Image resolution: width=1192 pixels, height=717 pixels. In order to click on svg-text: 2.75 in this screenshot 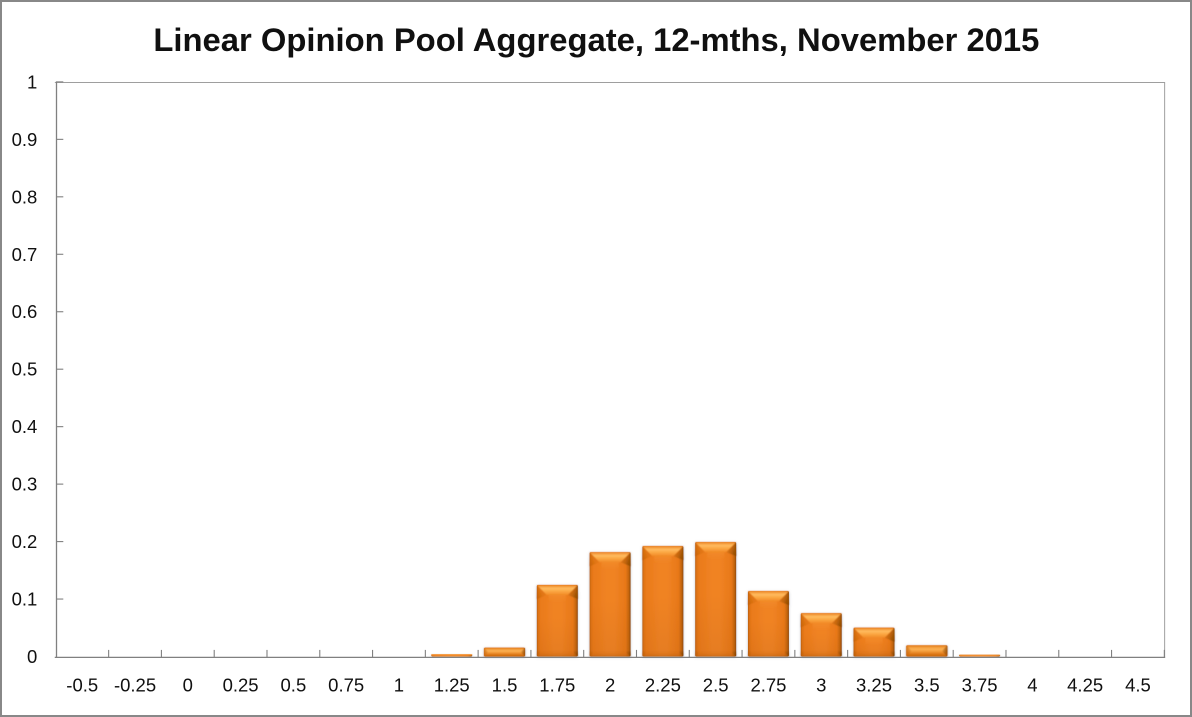, I will do `click(768, 685)`.